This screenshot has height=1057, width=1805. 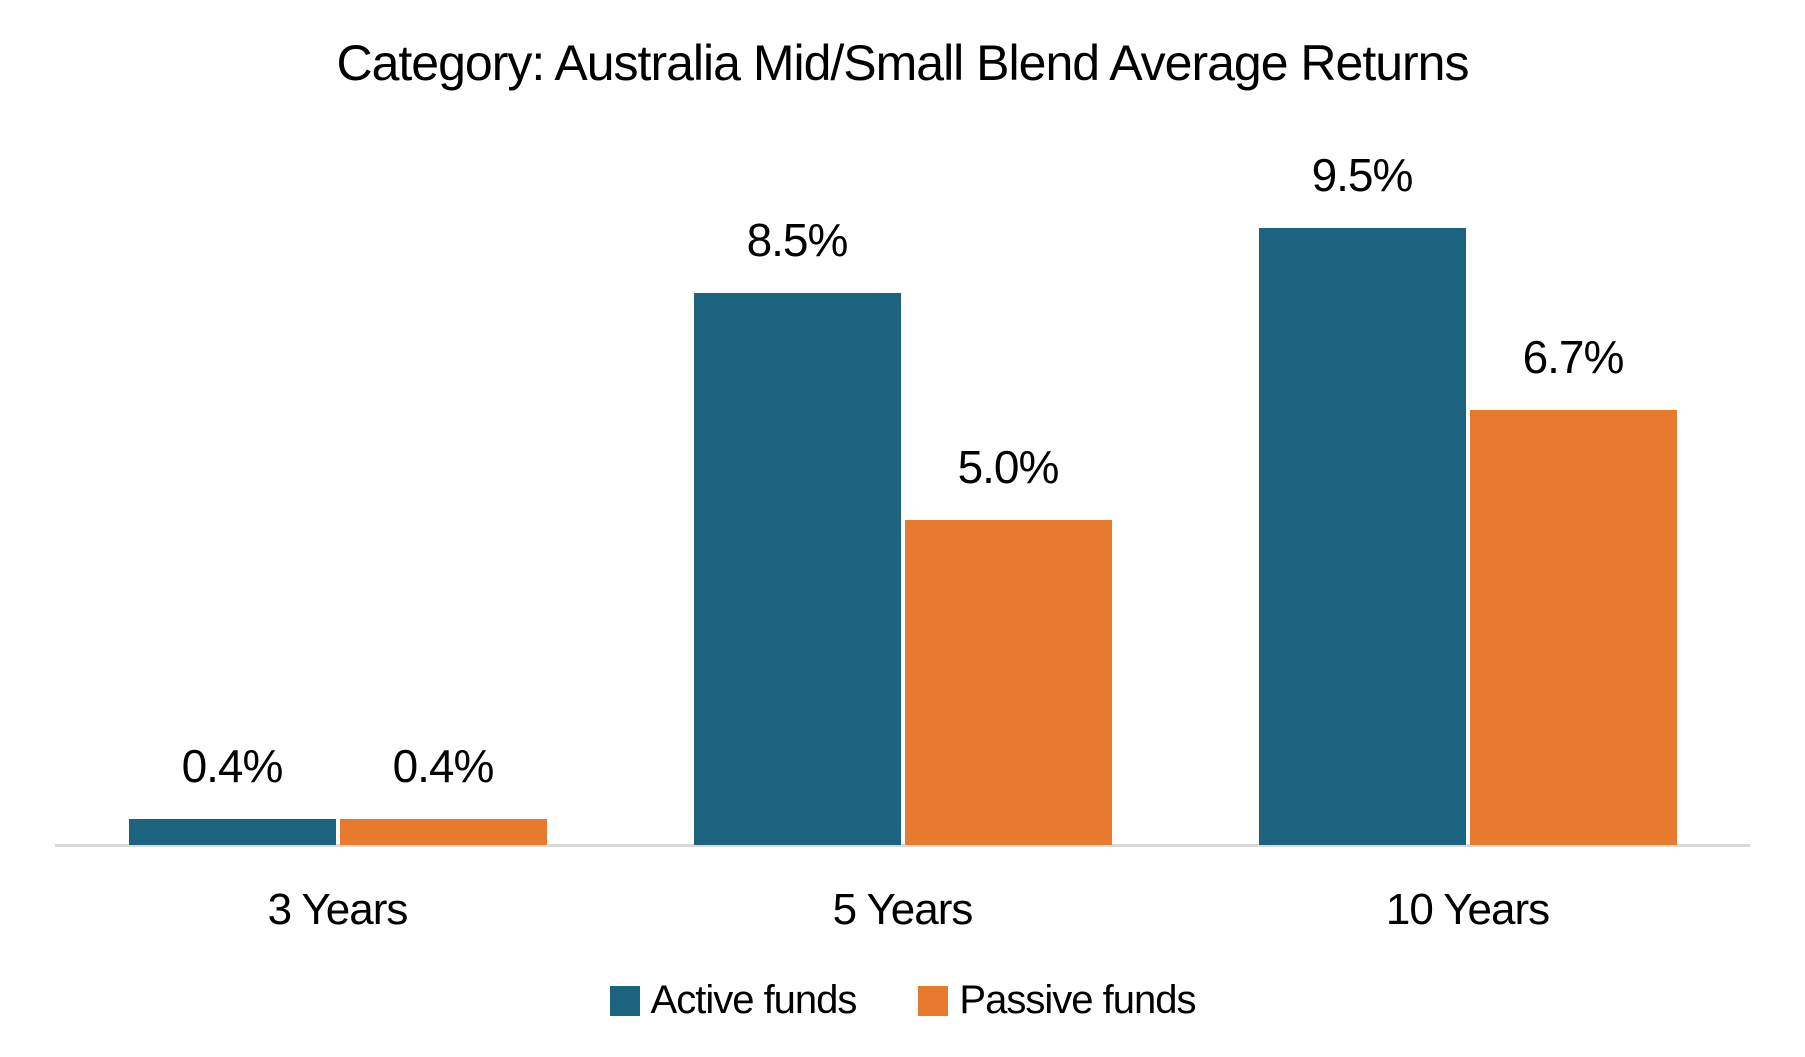 I want to click on data-label-active-funds-3-years: 0.4%, so click(x=232, y=766).